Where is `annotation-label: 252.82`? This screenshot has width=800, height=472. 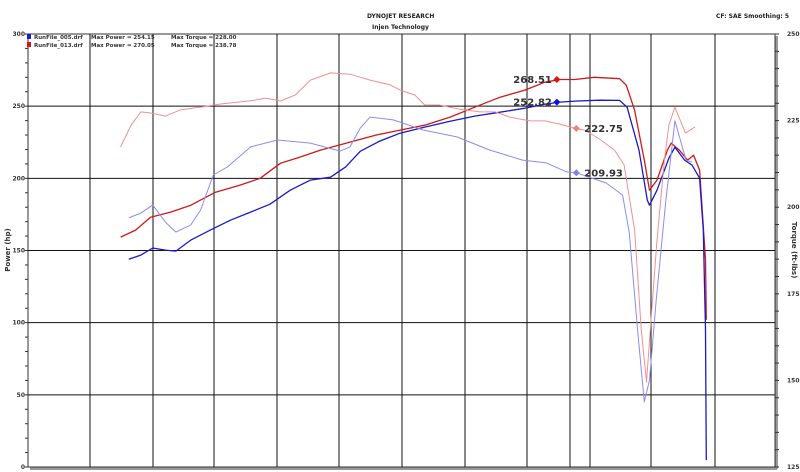
annotation-label: 252.82 is located at coordinates (532, 103).